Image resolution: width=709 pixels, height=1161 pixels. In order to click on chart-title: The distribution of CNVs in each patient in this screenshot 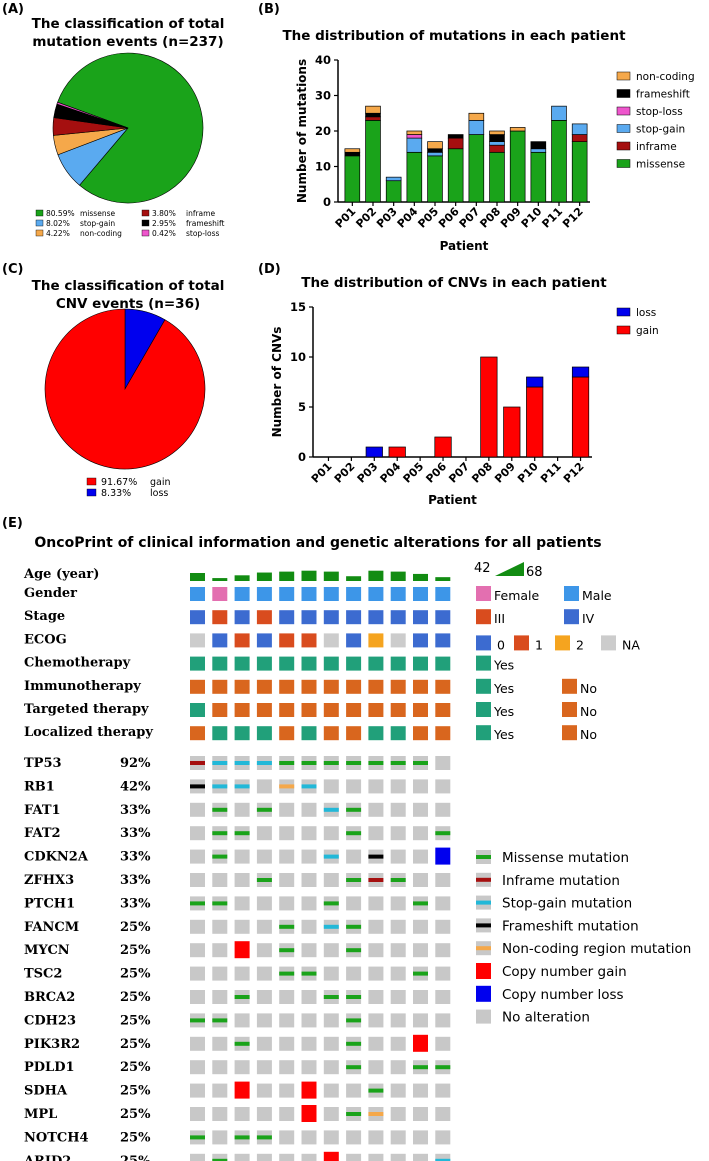, I will do `click(454, 283)`.